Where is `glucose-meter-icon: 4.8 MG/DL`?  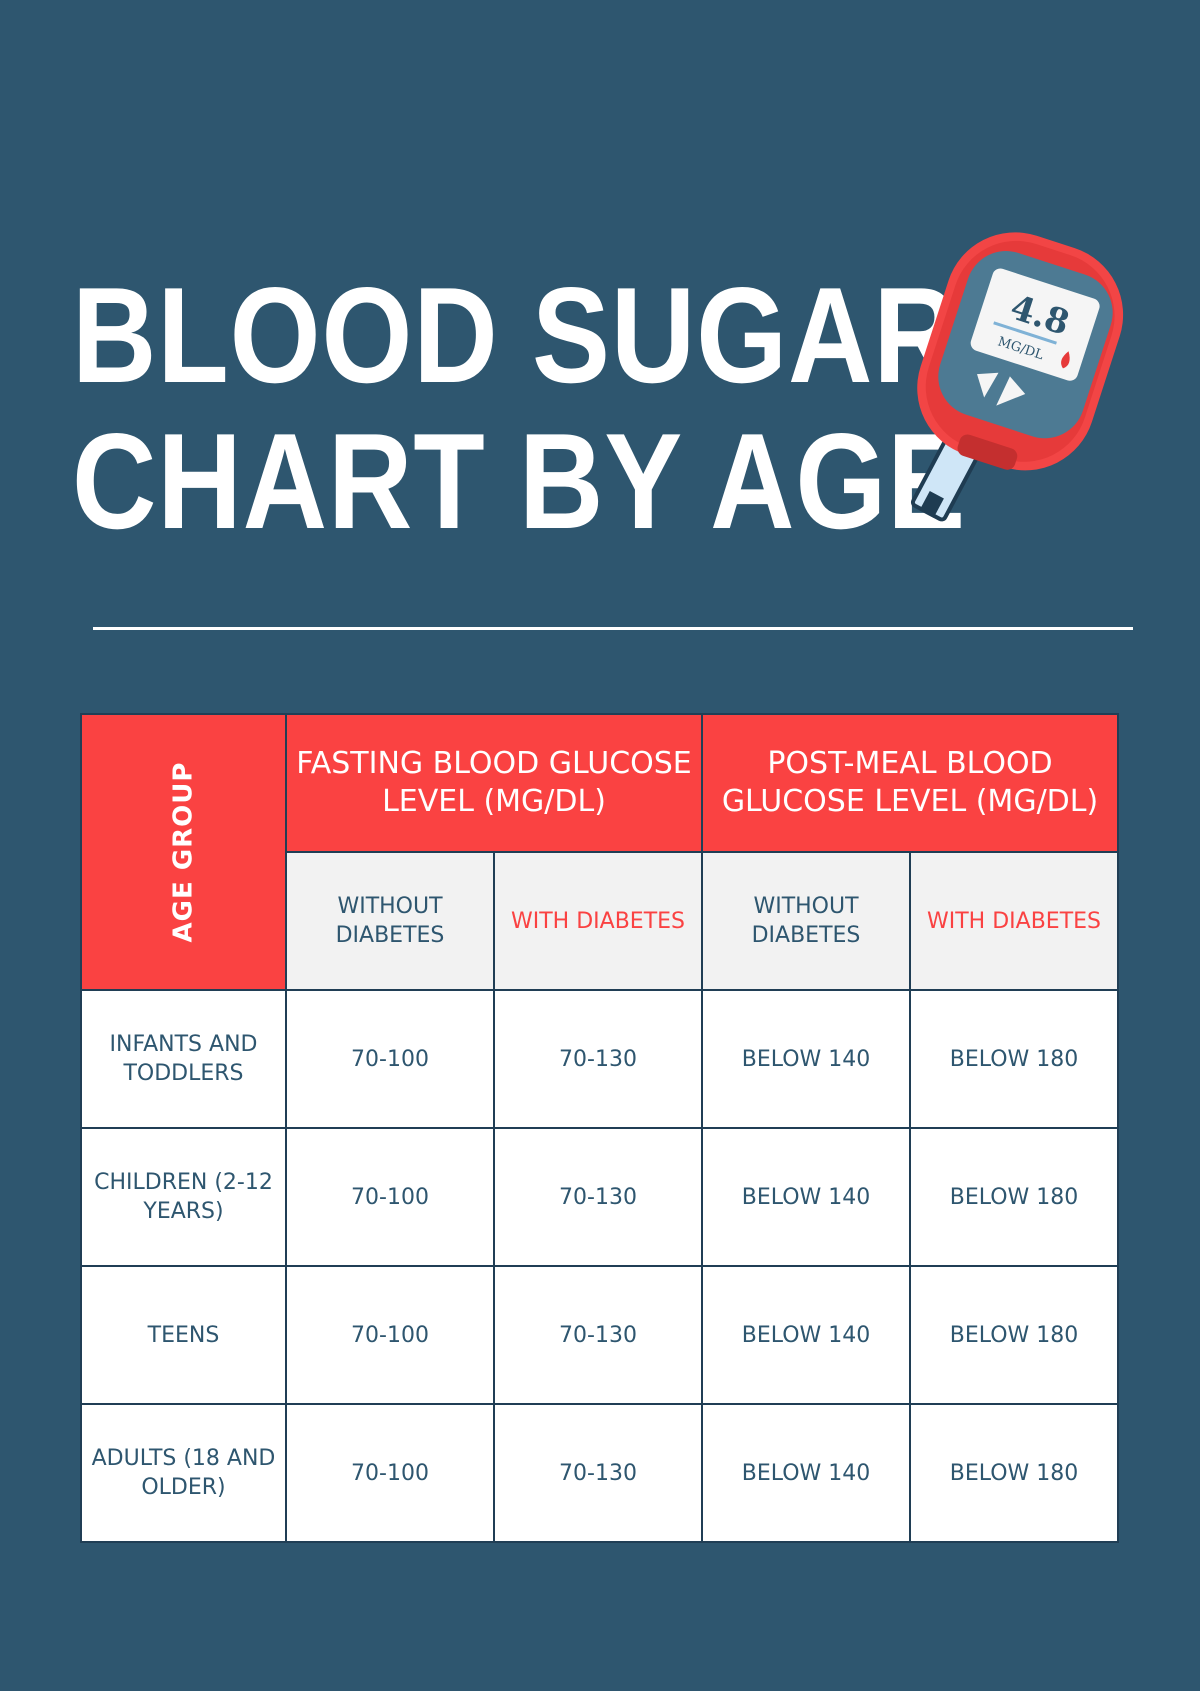 glucose-meter-icon: 4.8 MG/DL is located at coordinates (1017, 377).